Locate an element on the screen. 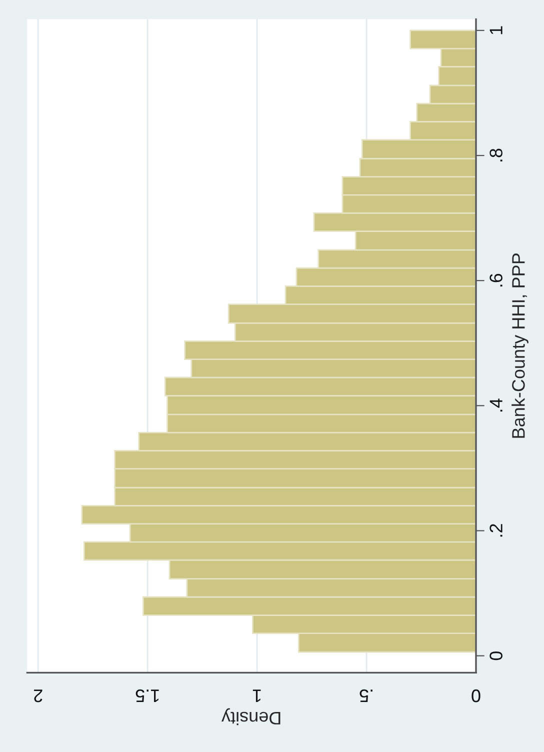 Image resolution: width=544 pixels, height=752 pixels. y-tick-label: 1 is located at coordinates (496, 30).